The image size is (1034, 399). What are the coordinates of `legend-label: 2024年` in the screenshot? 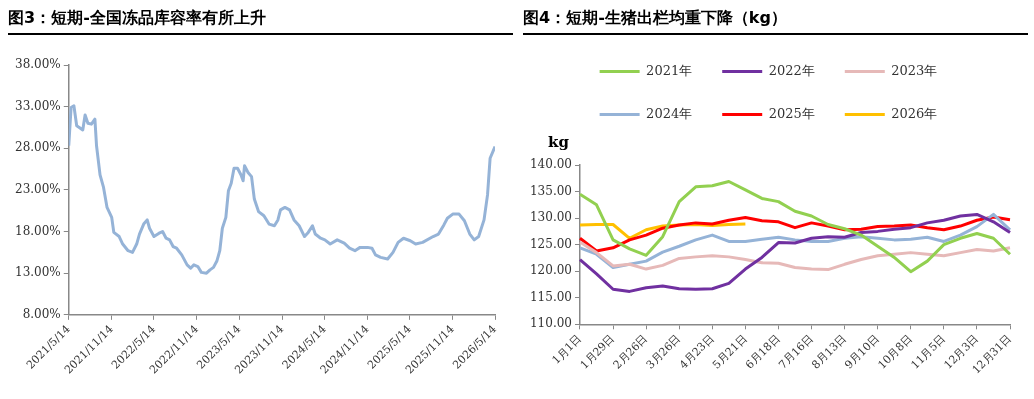 It's located at (669, 113).